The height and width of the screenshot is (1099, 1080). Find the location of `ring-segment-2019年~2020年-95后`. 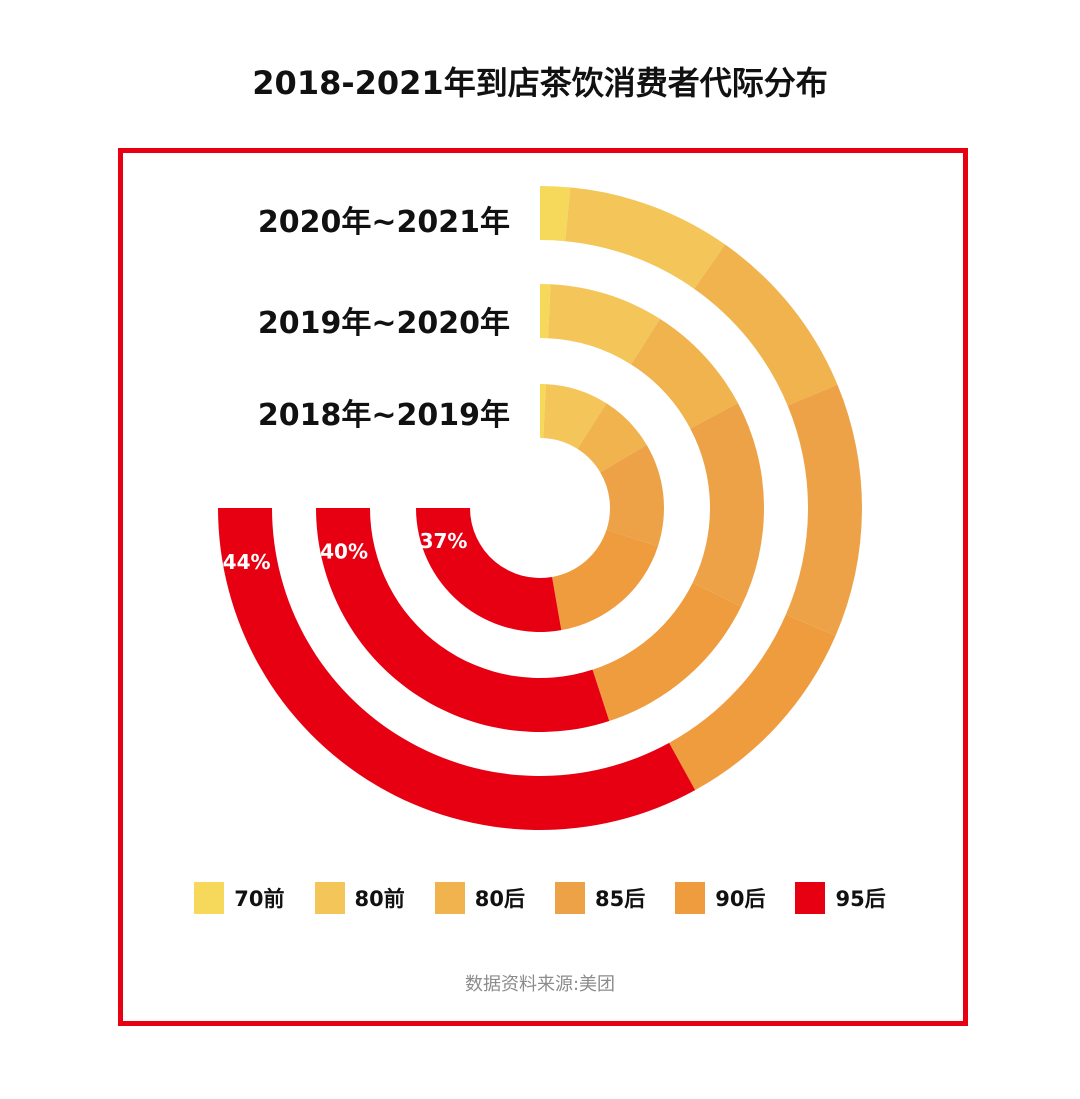

ring-segment-2019年~2020年-95后 is located at coordinates (463, 620).